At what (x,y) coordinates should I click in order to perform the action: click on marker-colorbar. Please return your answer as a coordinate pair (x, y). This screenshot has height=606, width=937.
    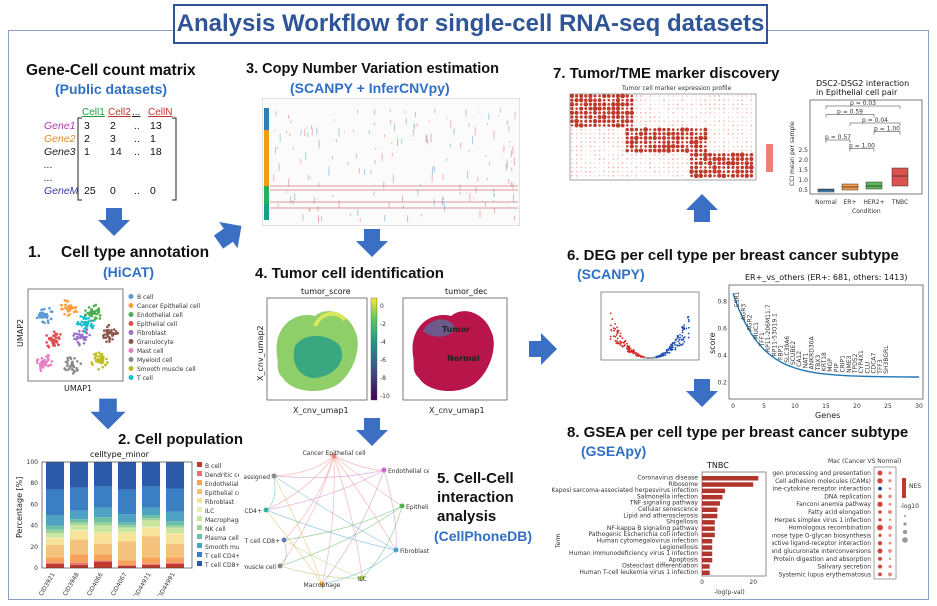
    Looking at the image, I should click on (769, 158).